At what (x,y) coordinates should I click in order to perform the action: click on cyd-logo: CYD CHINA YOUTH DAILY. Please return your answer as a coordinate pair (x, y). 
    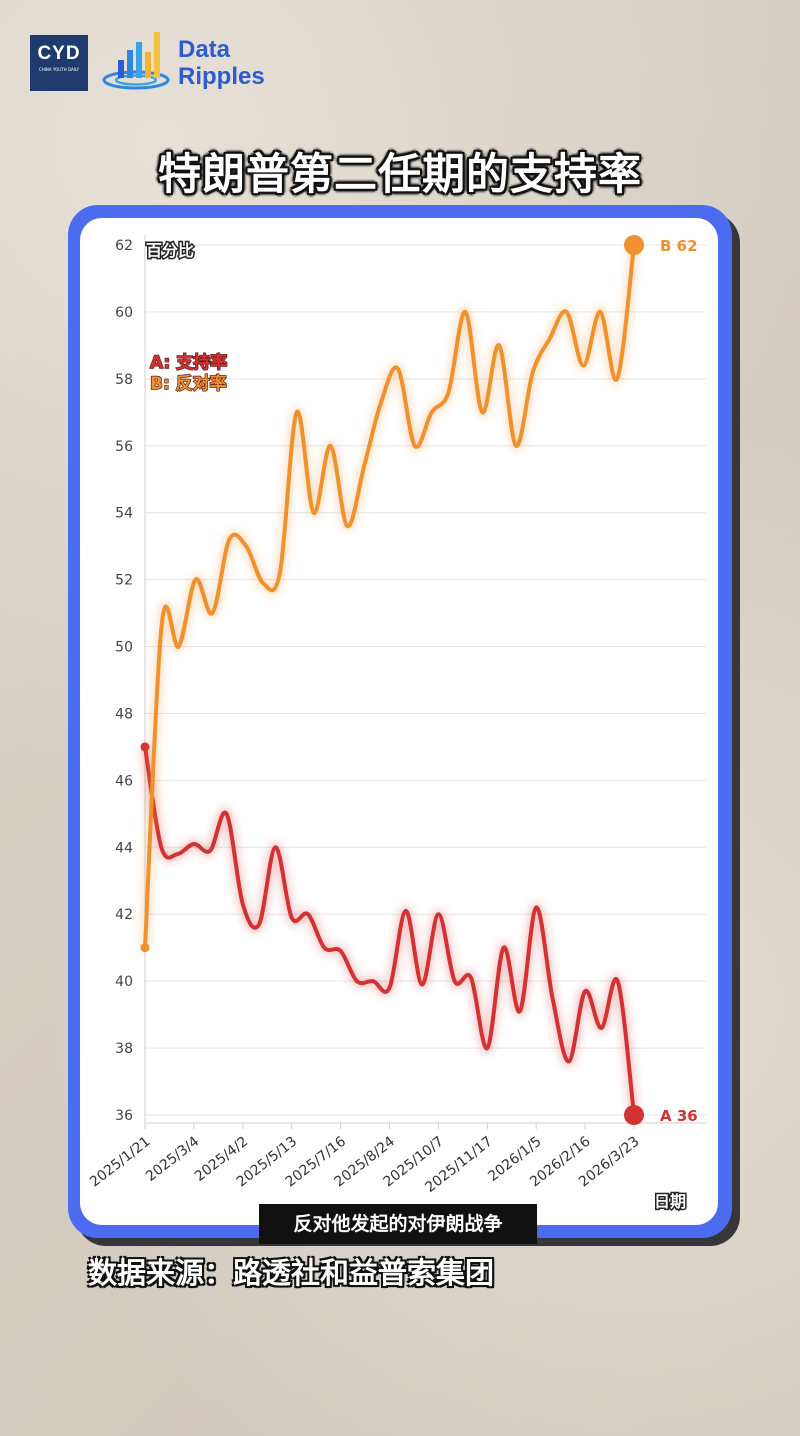
    Looking at the image, I should click on (59, 63).